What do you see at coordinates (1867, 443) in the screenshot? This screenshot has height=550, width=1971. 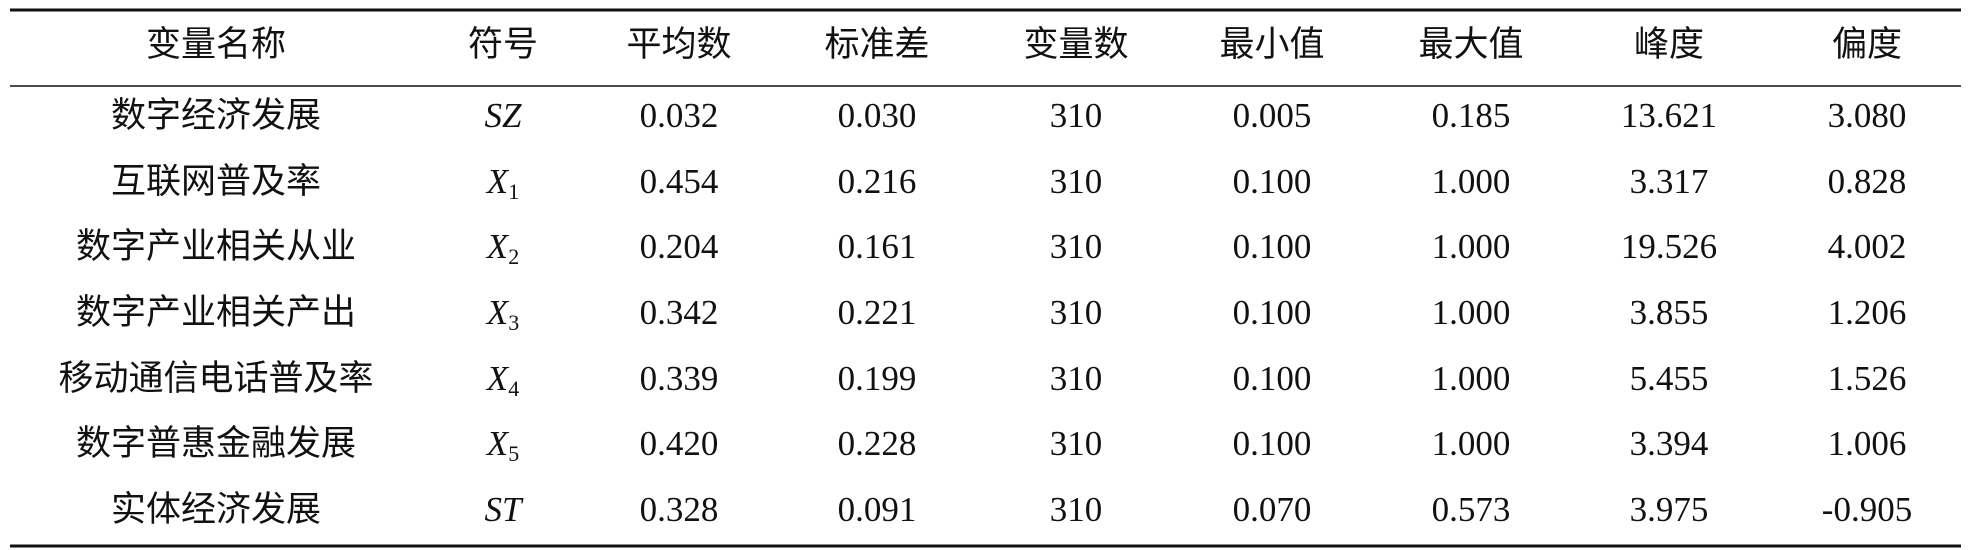 I see `value-cell: 1.006` at bounding box center [1867, 443].